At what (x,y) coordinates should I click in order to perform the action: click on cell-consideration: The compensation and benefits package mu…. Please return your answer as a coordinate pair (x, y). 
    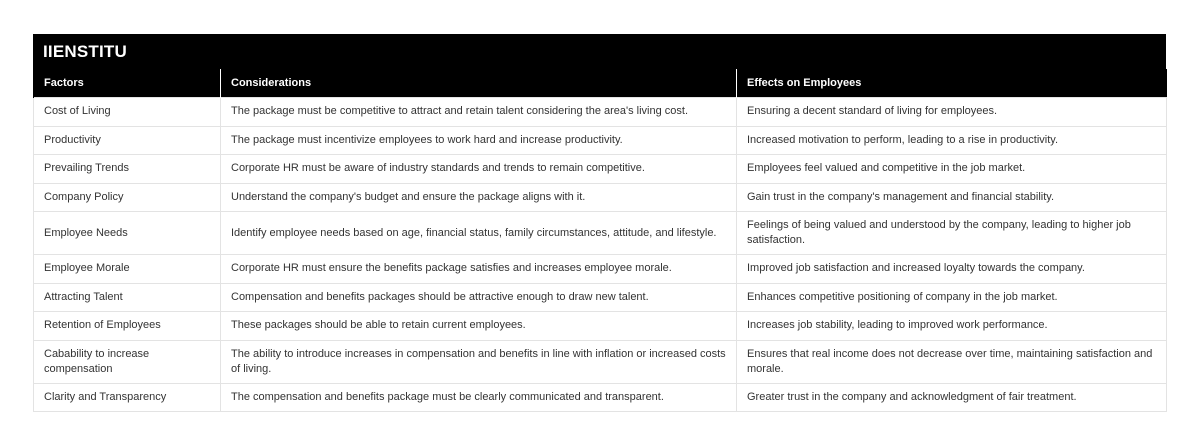
    Looking at the image, I should click on (478, 397).